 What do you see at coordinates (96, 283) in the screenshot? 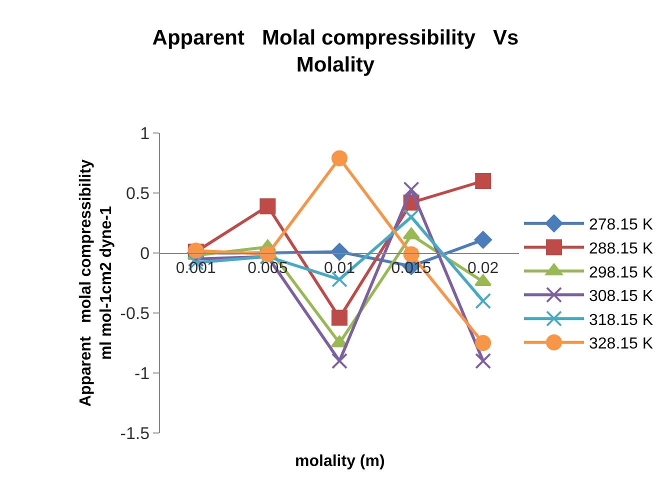
I see `y-axis-title: Apparent molal compressibility ml mol-1cm2 dyne-1` at bounding box center [96, 283].